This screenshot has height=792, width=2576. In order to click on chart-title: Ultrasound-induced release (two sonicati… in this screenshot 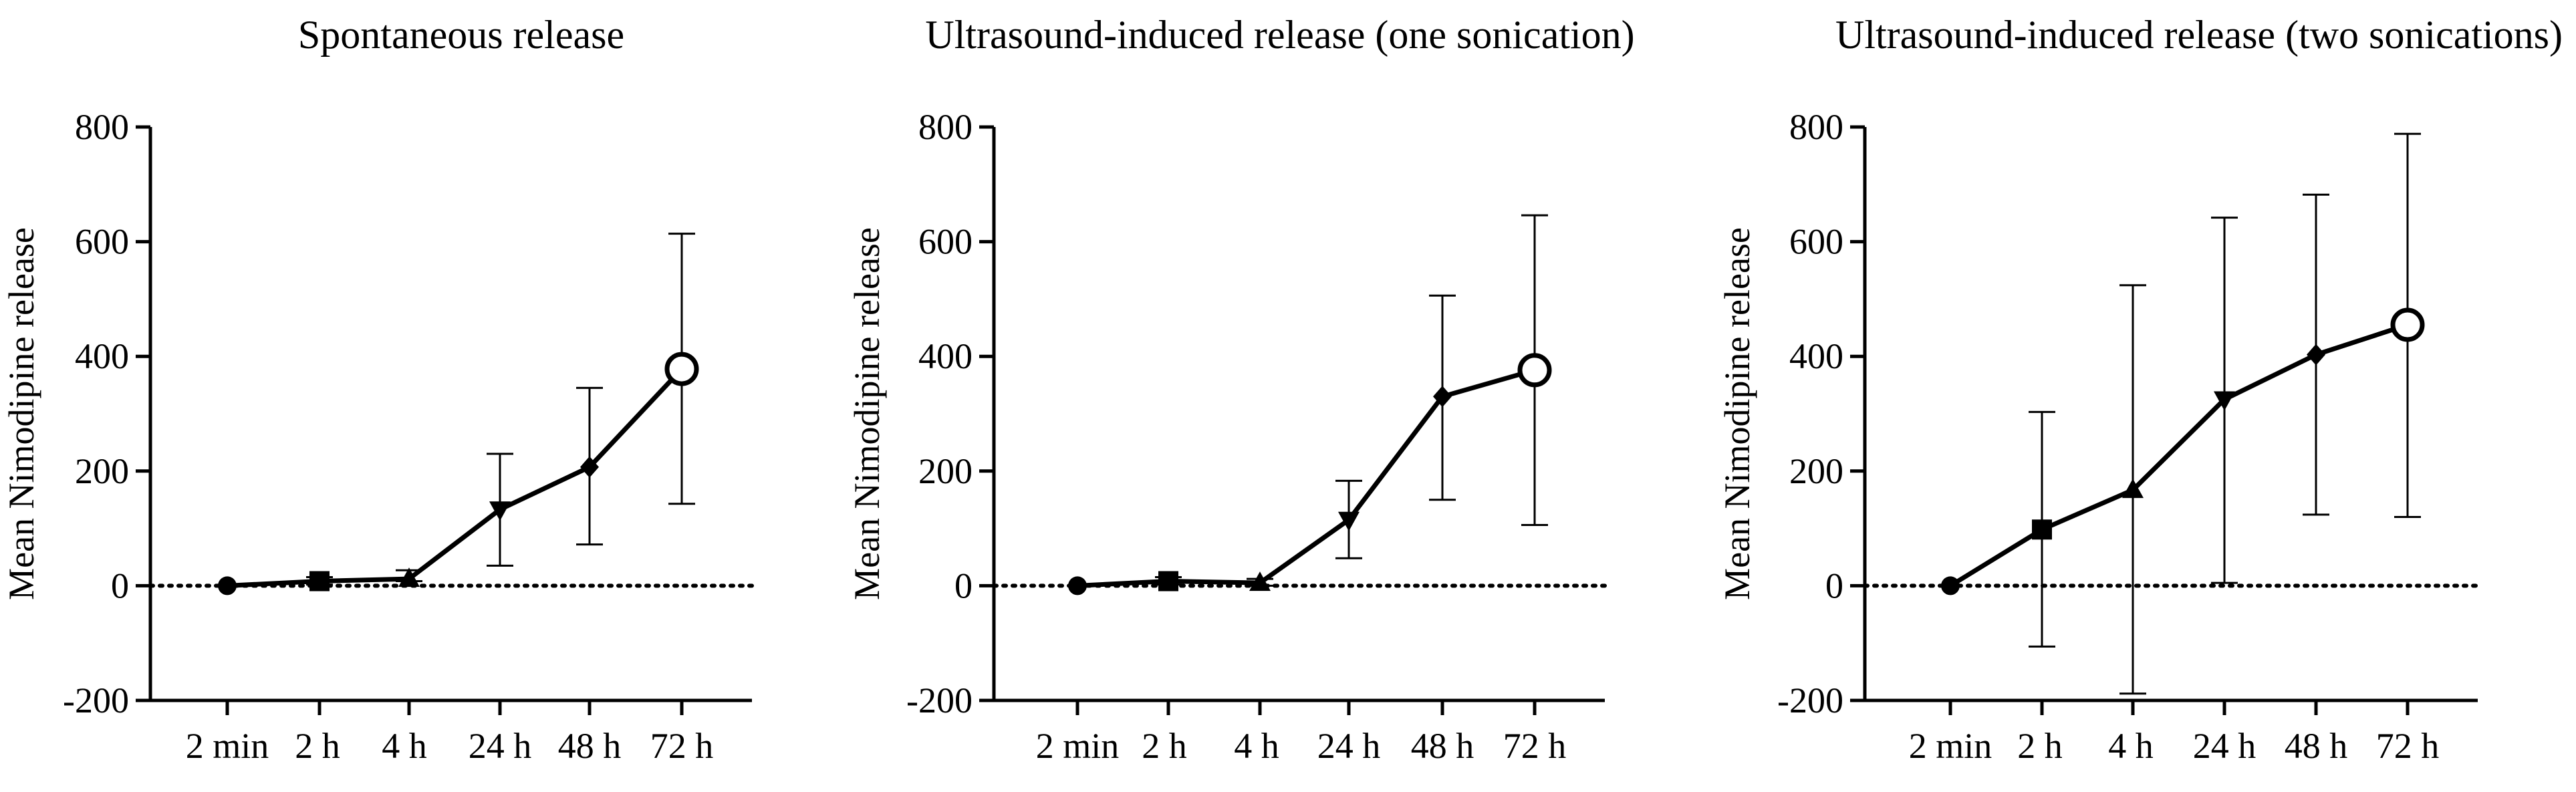, I will do `click(2199, 35)`.